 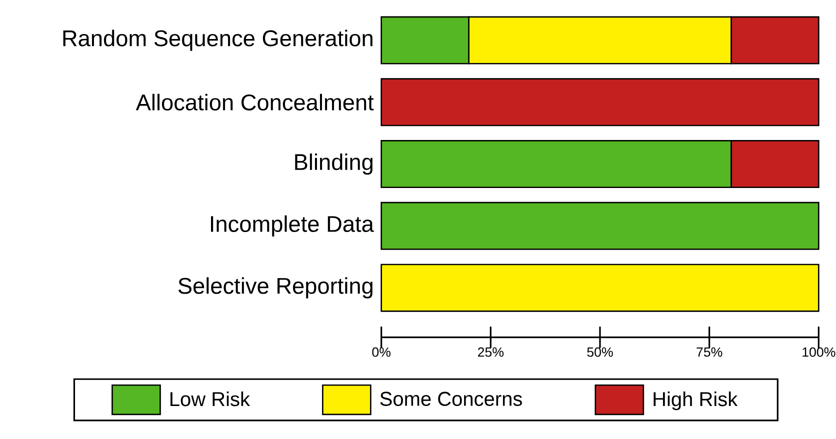 What do you see at coordinates (217, 41) in the screenshot?
I see `y-tick-label: Random Sequence Generation` at bounding box center [217, 41].